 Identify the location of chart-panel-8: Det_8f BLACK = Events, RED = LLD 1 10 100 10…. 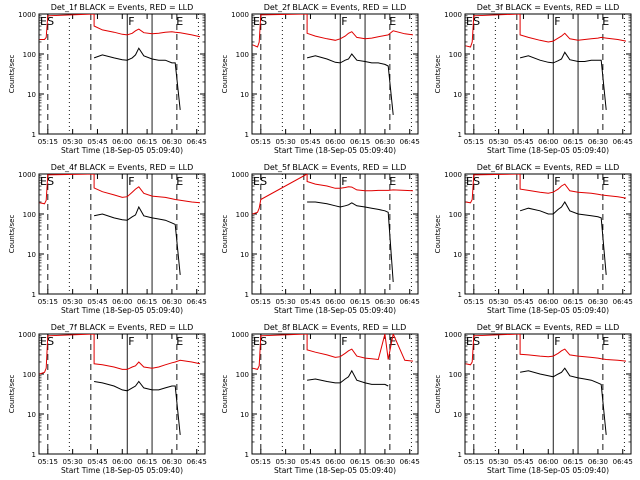
(320, 399).